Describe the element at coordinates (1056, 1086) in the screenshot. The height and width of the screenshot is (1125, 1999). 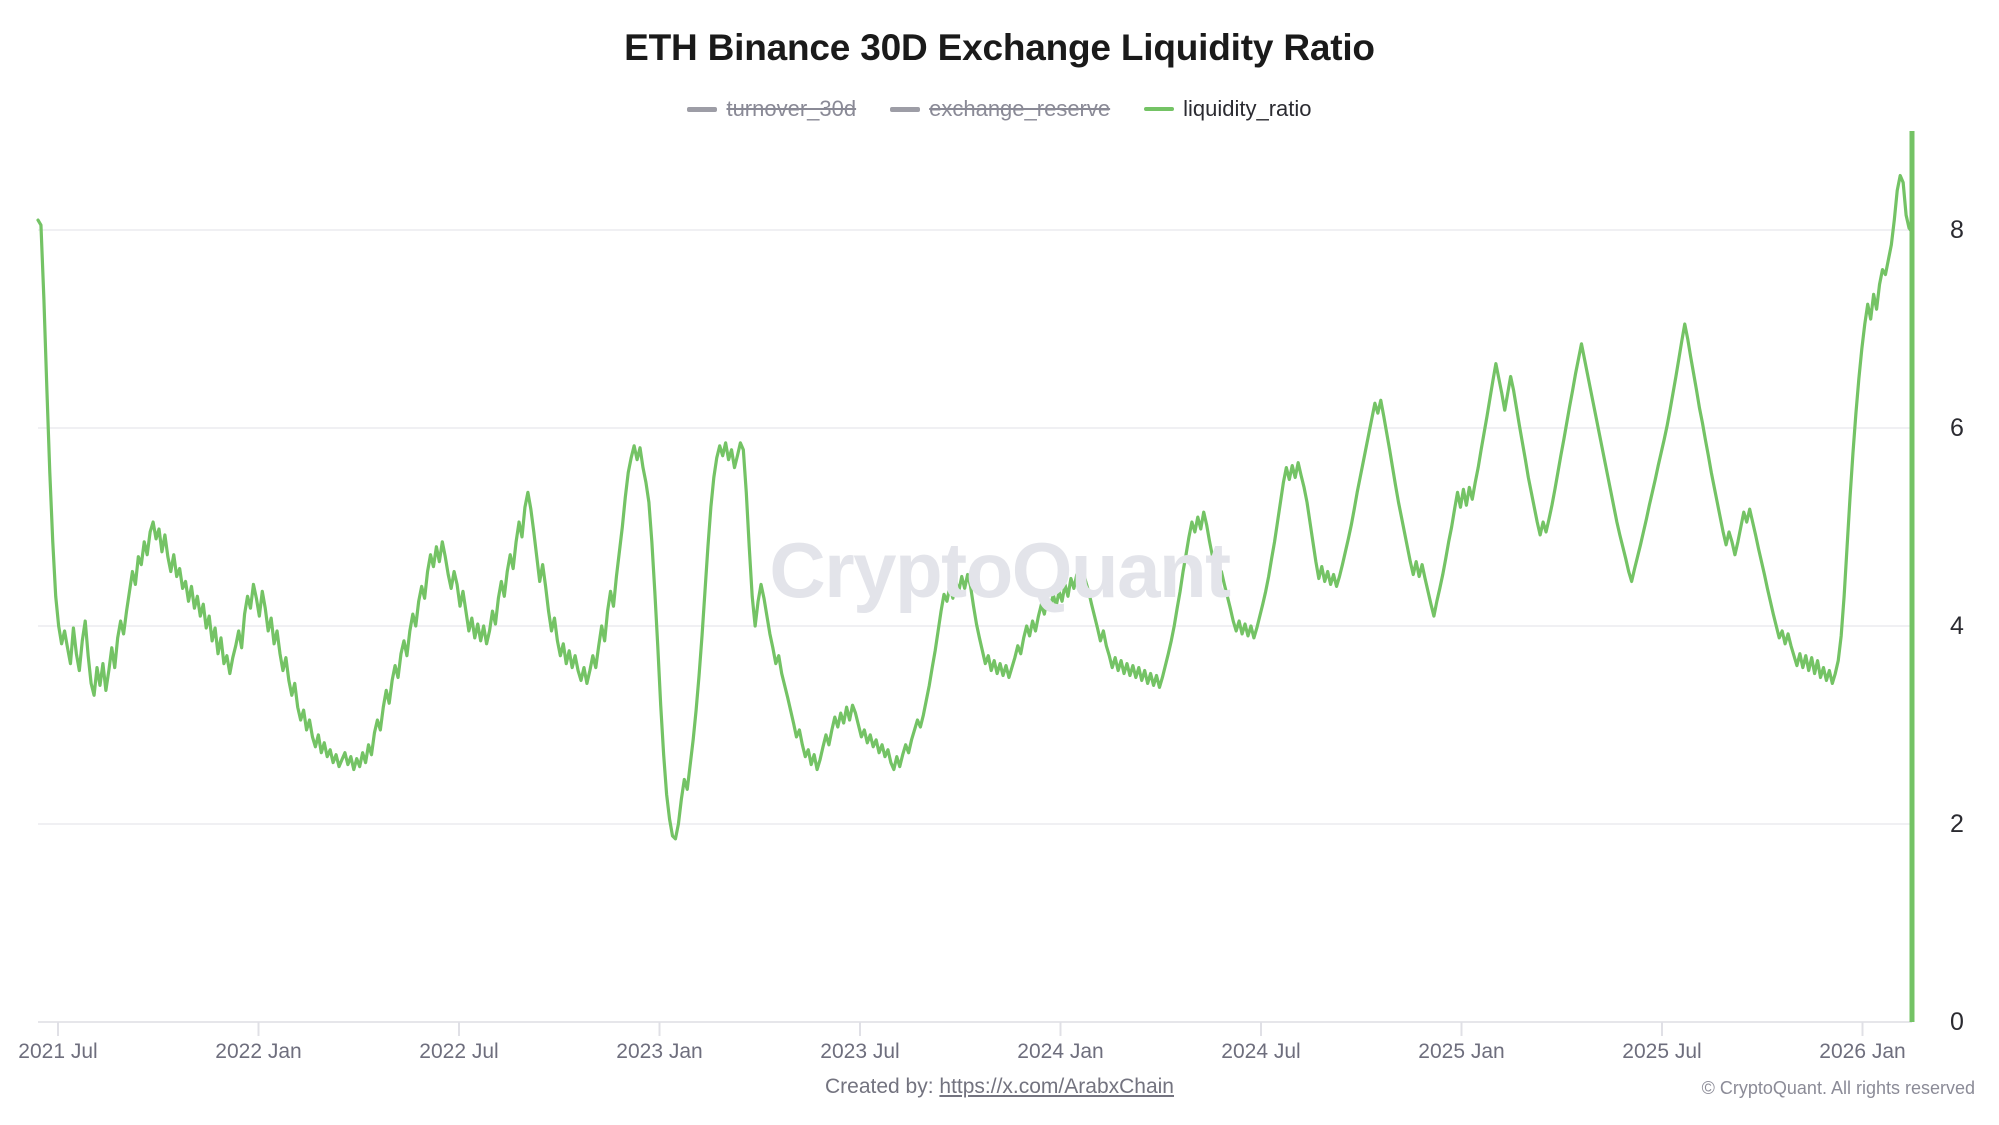
I see `footer-credit-link: https://x.com/ArabxChain` at that location.